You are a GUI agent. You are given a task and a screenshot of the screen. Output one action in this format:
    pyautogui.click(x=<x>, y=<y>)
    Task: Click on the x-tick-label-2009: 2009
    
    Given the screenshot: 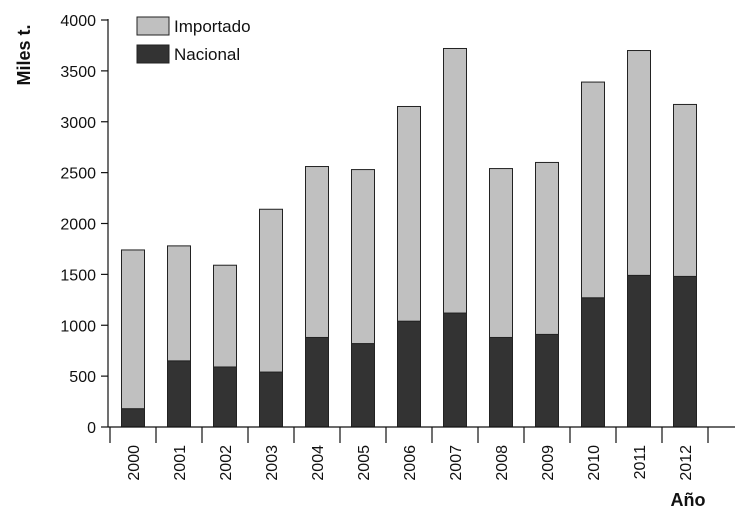 What is the action you would take?
    pyautogui.click(x=548, y=463)
    